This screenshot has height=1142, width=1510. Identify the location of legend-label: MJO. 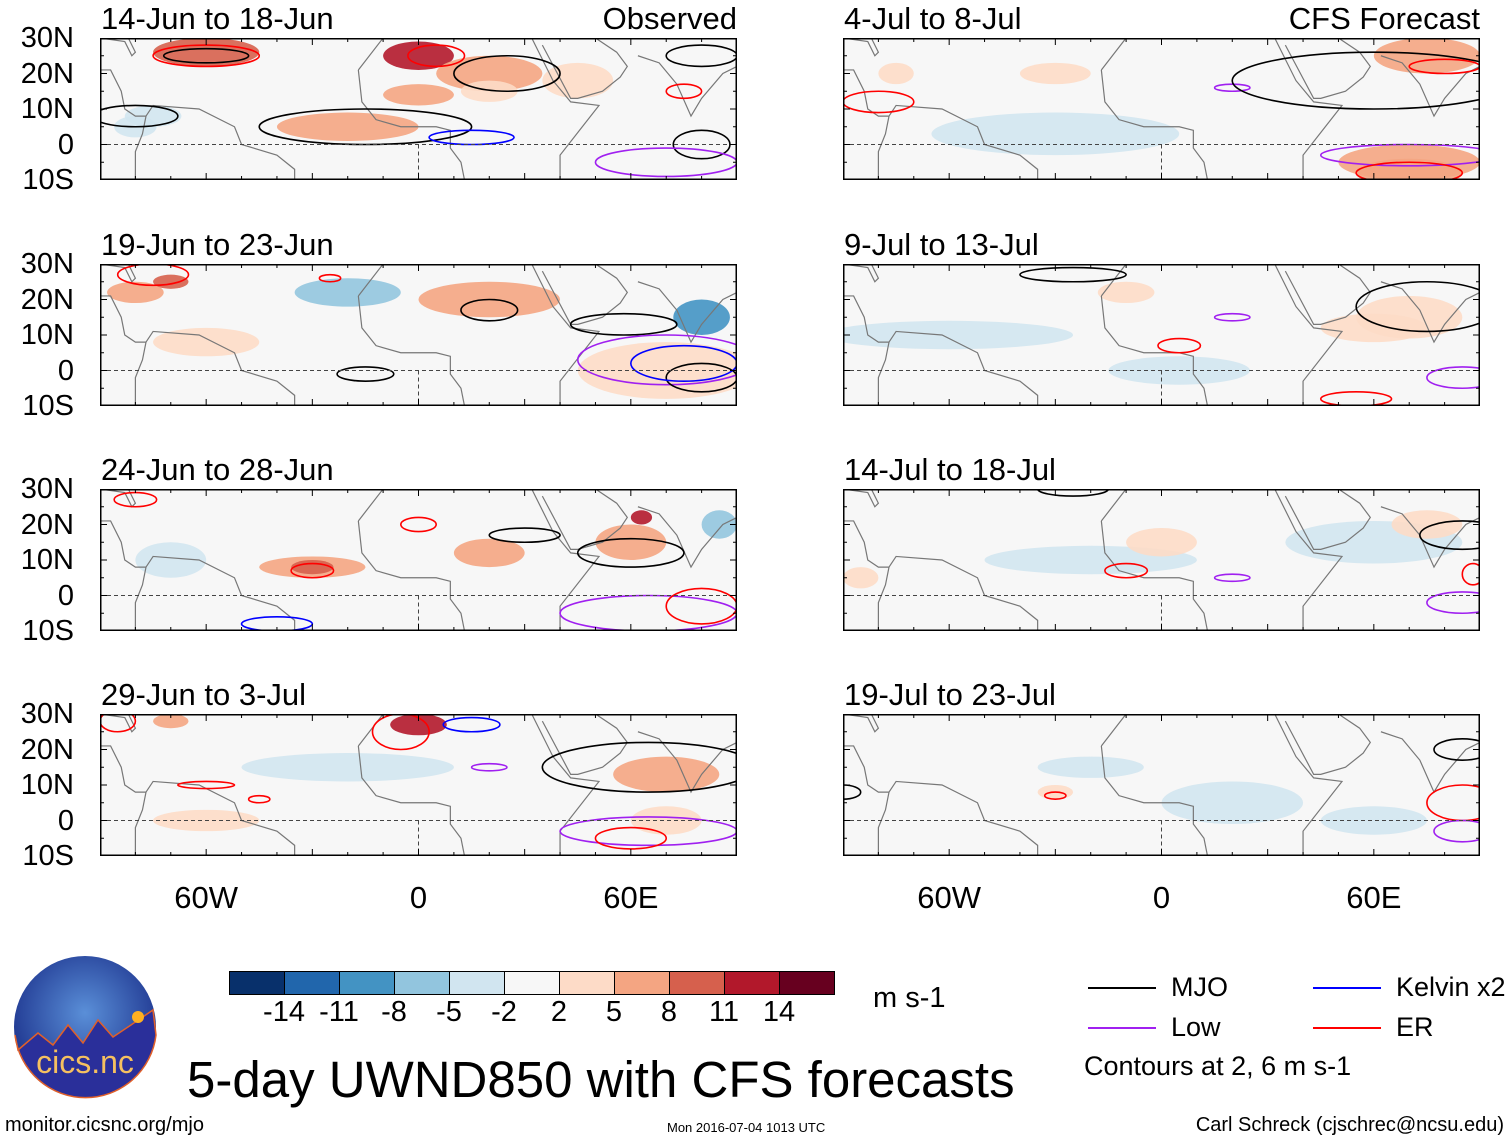
(1199, 987).